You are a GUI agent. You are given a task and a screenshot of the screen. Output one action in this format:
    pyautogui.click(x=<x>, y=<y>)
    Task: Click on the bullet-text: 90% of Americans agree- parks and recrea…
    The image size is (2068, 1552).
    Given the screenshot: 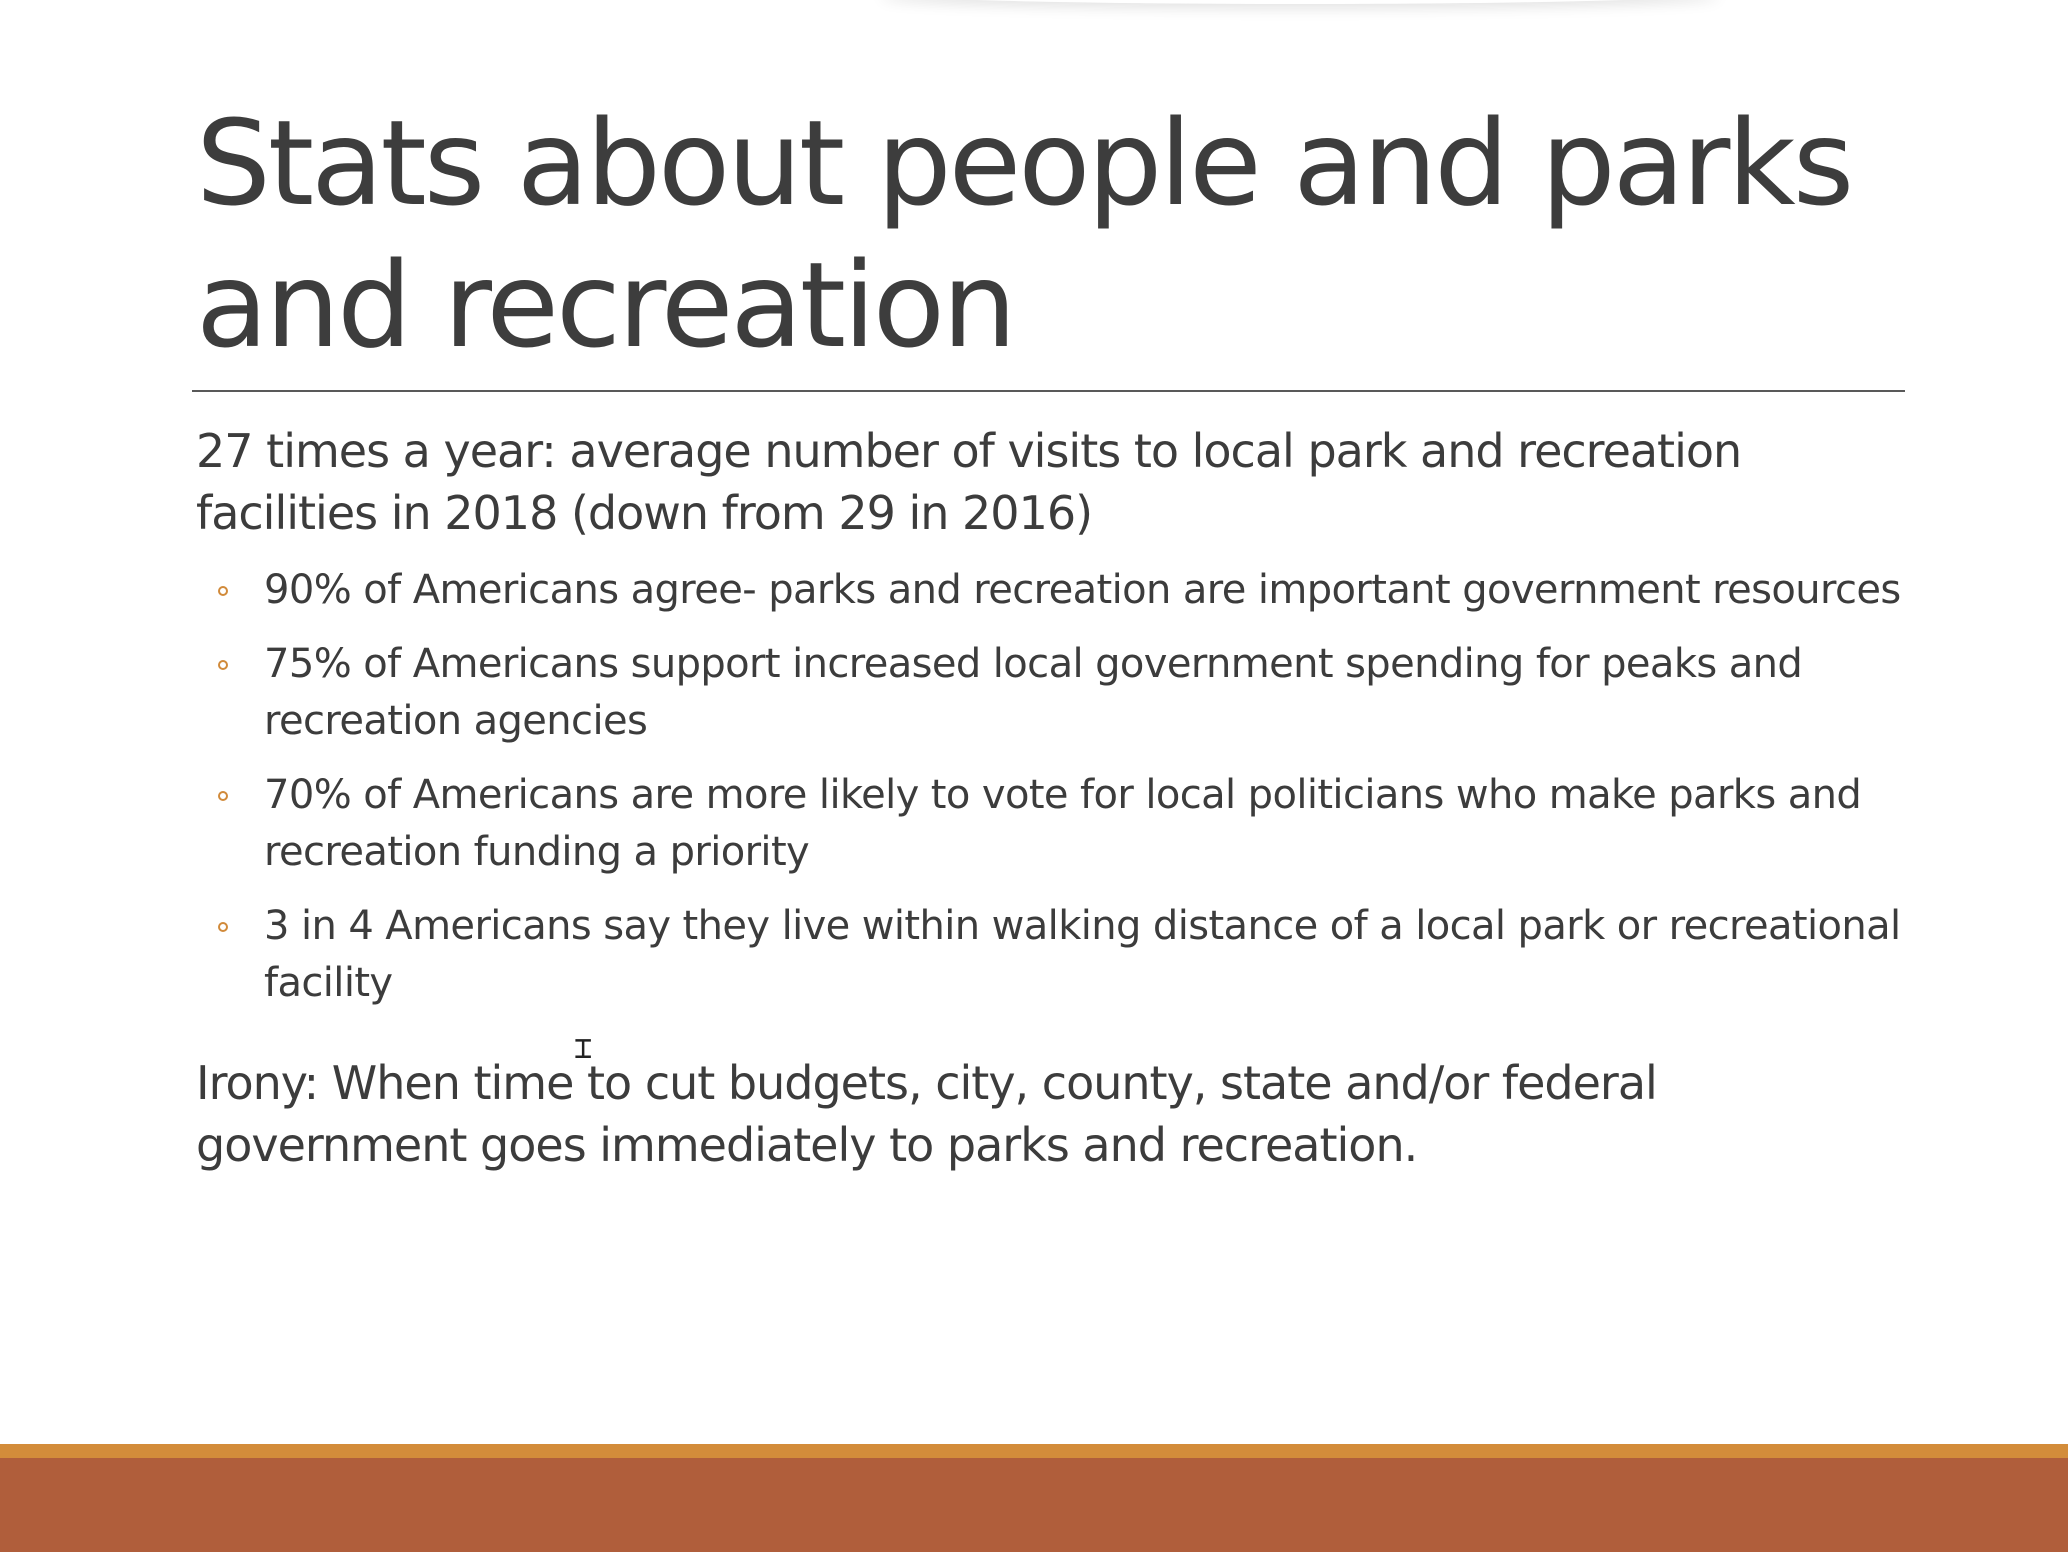 What is the action you would take?
    pyautogui.click(x=1082, y=590)
    